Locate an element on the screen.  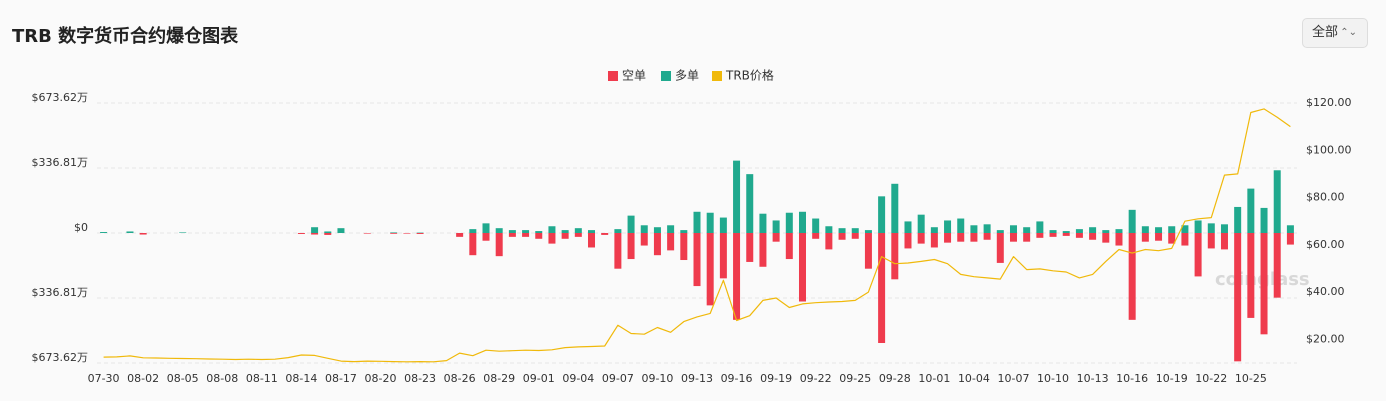
range-select: 全部 ⌃⌄ is located at coordinates (1335, 33).